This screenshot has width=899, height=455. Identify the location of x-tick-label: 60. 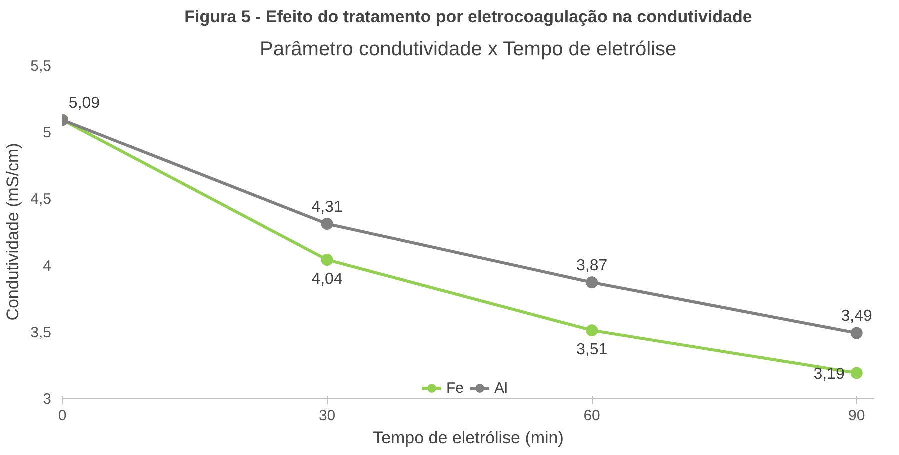
(592, 416).